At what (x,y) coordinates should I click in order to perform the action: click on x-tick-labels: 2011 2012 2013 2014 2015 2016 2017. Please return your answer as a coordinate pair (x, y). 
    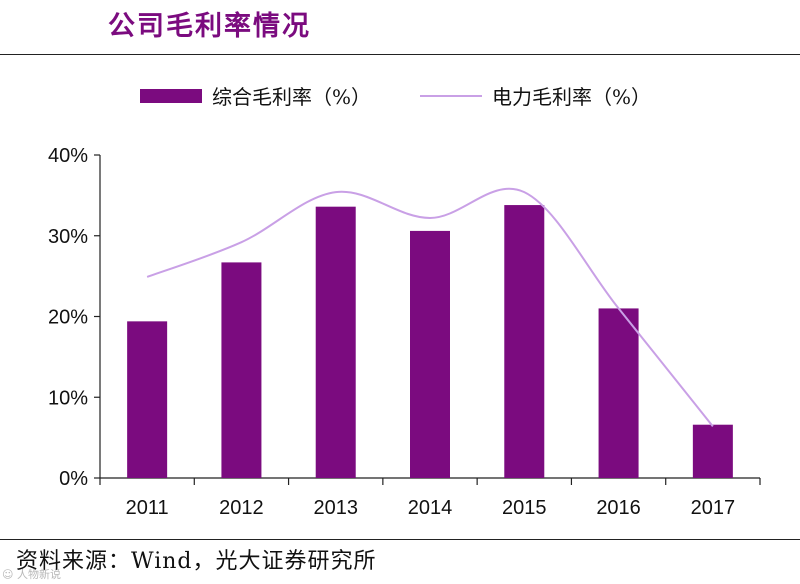
    Looking at the image, I should click on (430, 508).